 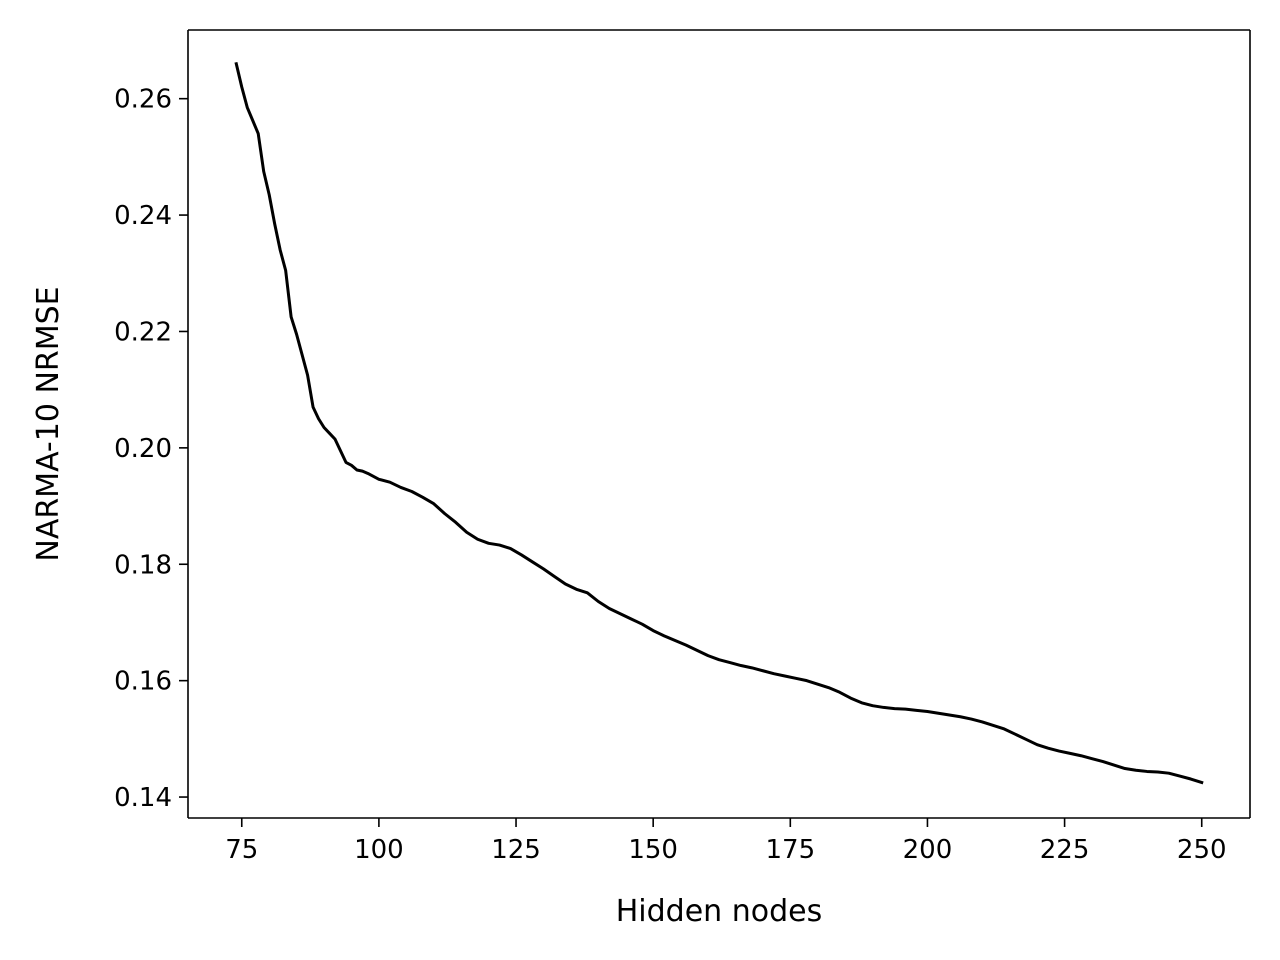 What do you see at coordinates (928, 850) in the screenshot?
I see `x-tick-label: 200` at bounding box center [928, 850].